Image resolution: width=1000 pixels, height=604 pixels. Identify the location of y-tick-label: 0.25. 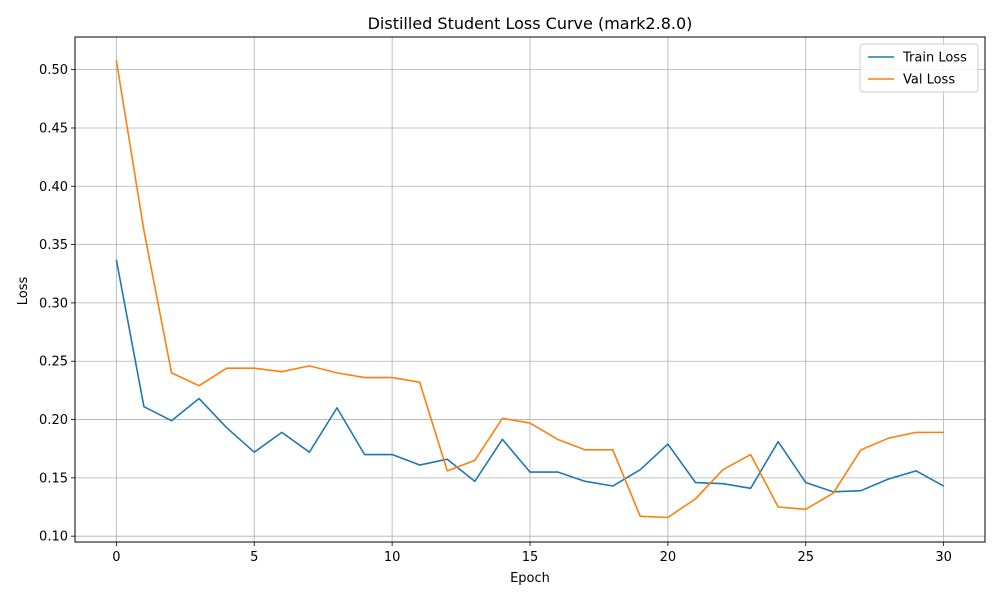
(53, 362).